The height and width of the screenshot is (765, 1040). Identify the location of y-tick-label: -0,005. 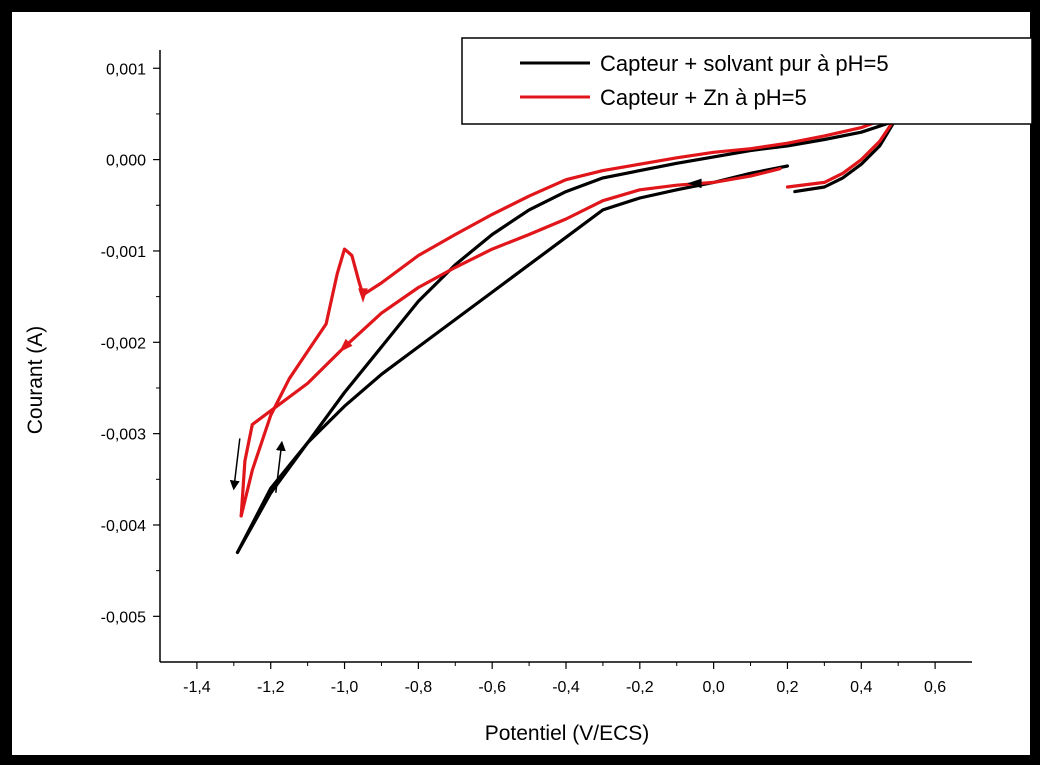
(123, 617).